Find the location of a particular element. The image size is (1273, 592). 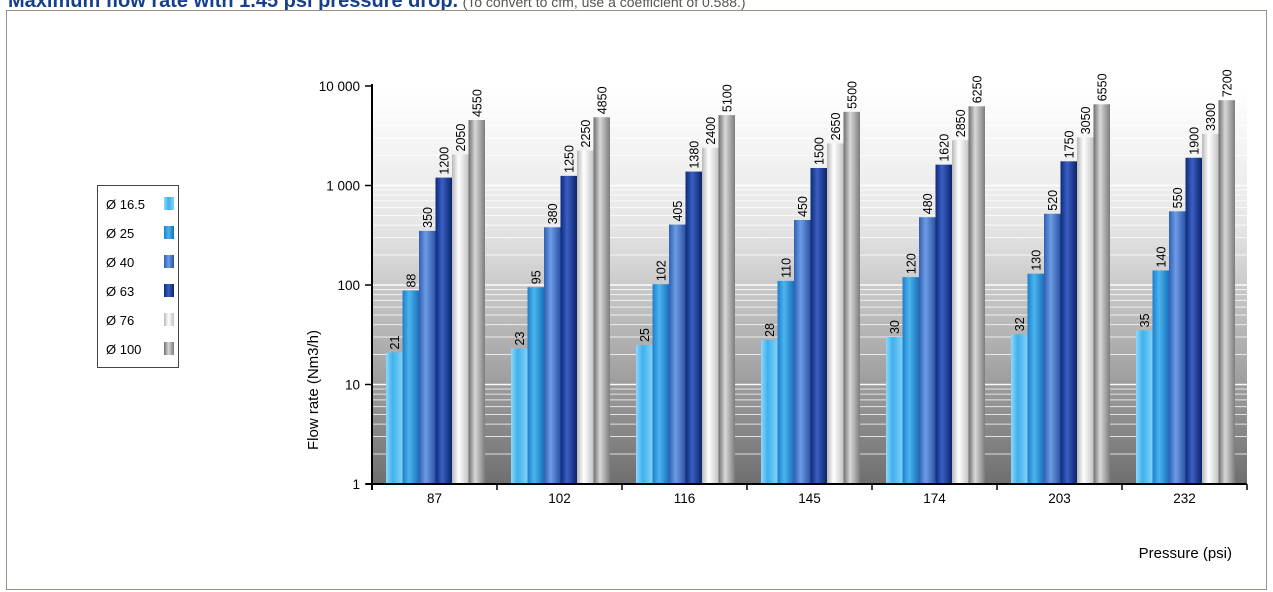

y-tick-labels: 1 10 100 1 000 10 000 is located at coordinates (339, 285).